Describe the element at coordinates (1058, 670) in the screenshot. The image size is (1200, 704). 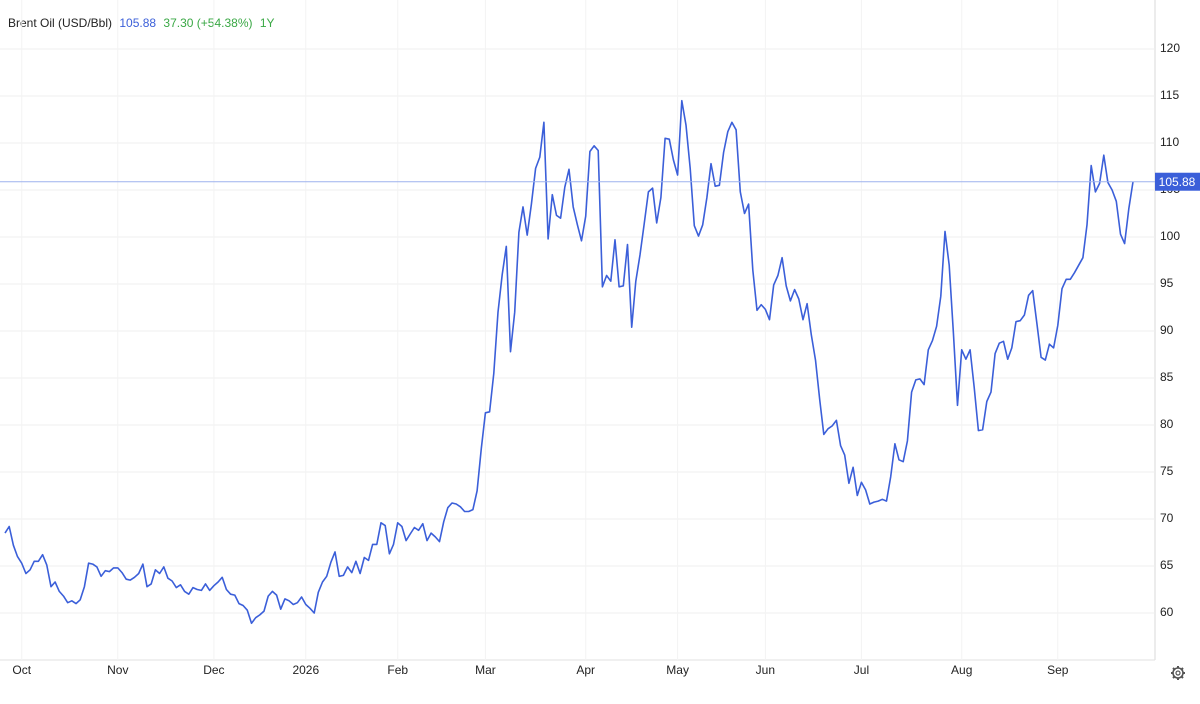
I see `x-tick-label: Sep` at that location.